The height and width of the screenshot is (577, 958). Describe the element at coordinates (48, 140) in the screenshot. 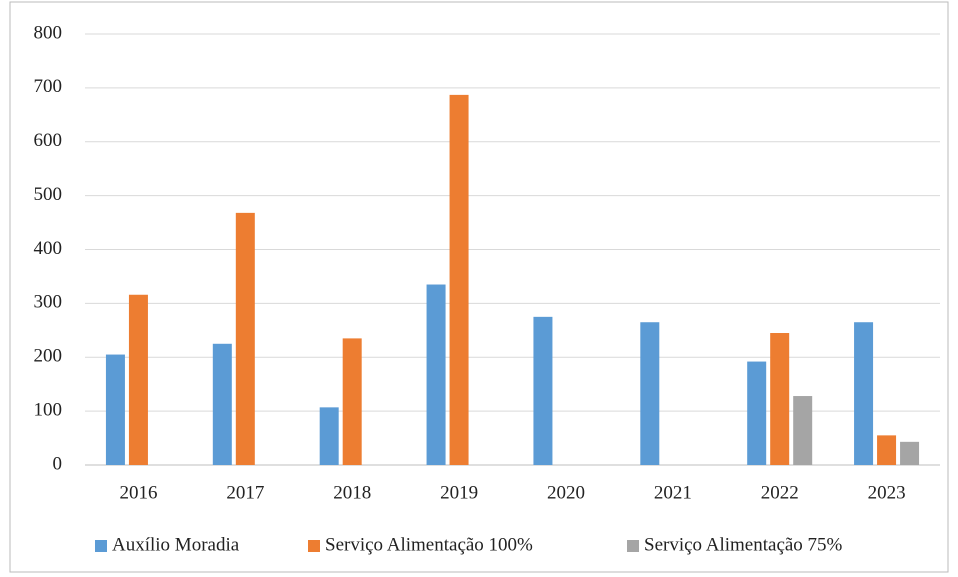

I see `y-tick-label: 600` at that location.